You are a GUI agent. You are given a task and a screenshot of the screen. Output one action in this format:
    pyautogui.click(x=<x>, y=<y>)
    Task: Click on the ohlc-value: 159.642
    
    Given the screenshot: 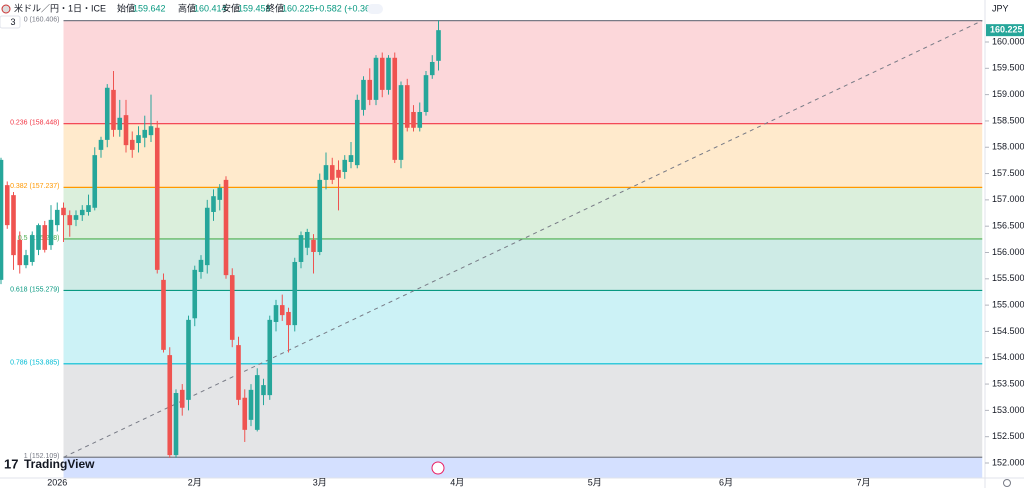 What is the action you would take?
    pyautogui.click(x=149, y=8)
    